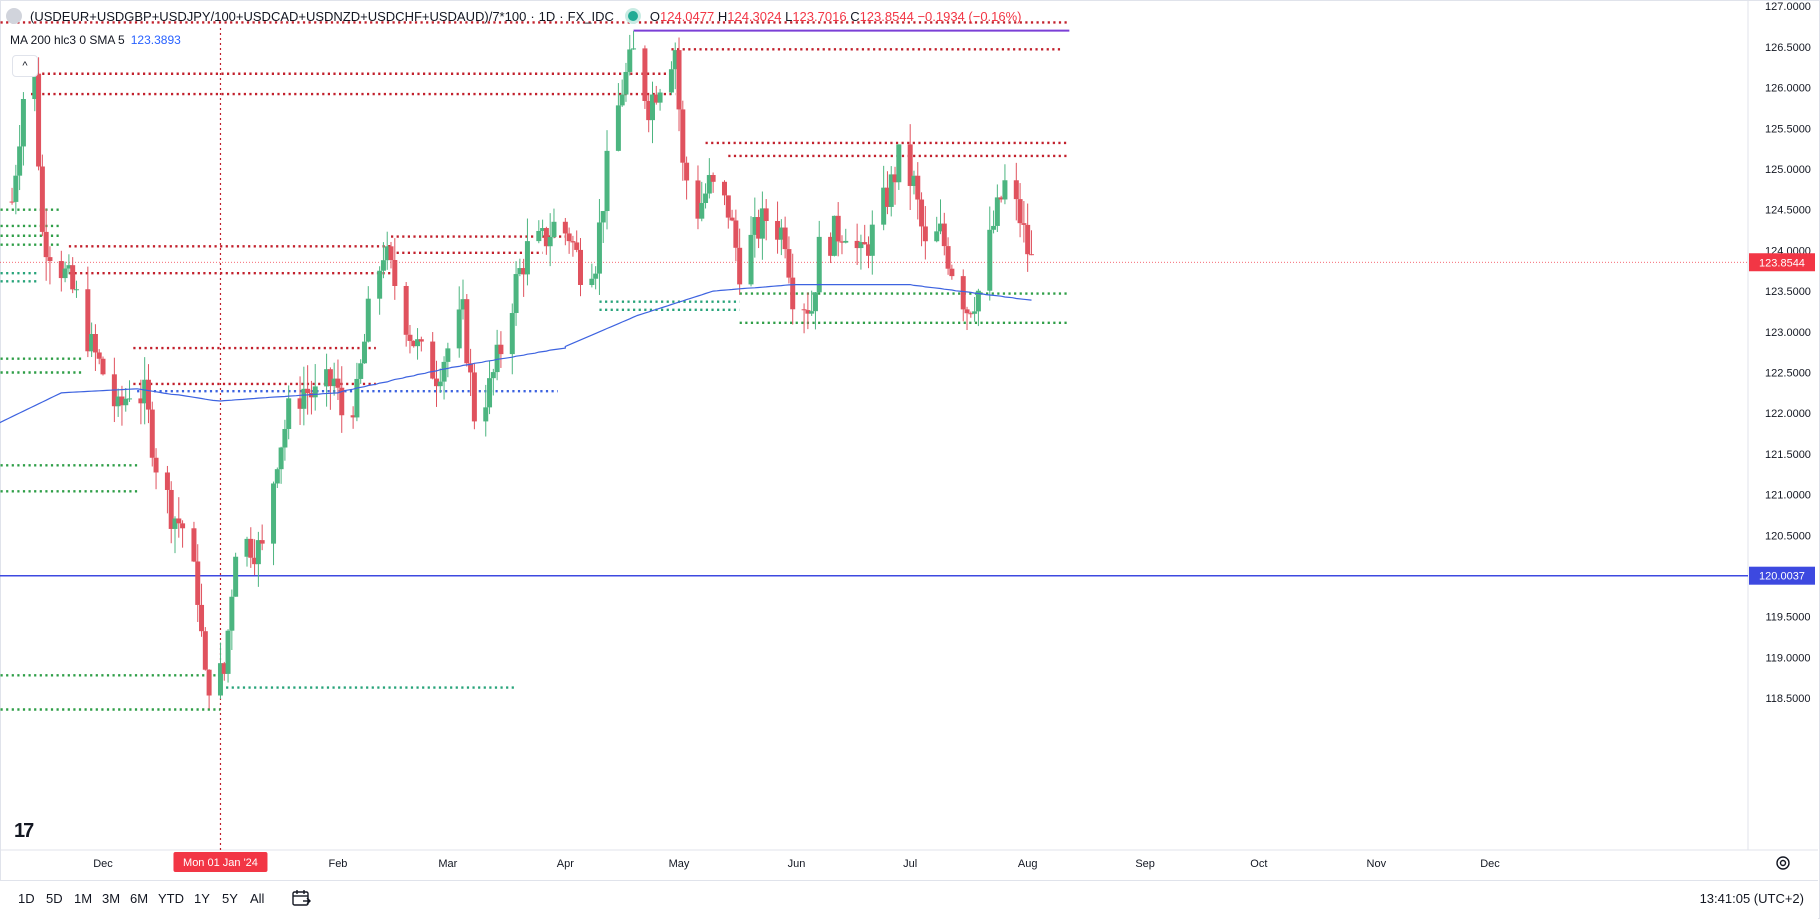 The width and height of the screenshot is (1820, 919). I want to click on range-button-3m: 3M, so click(111, 898).